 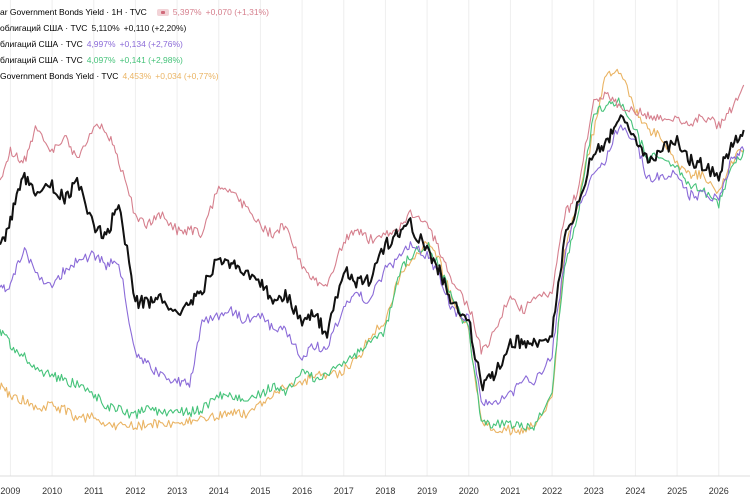 What do you see at coordinates (41, 59) in the screenshot?
I see `legend-s4-name: блигаций США · TVC` at bounding box center [41, 59].